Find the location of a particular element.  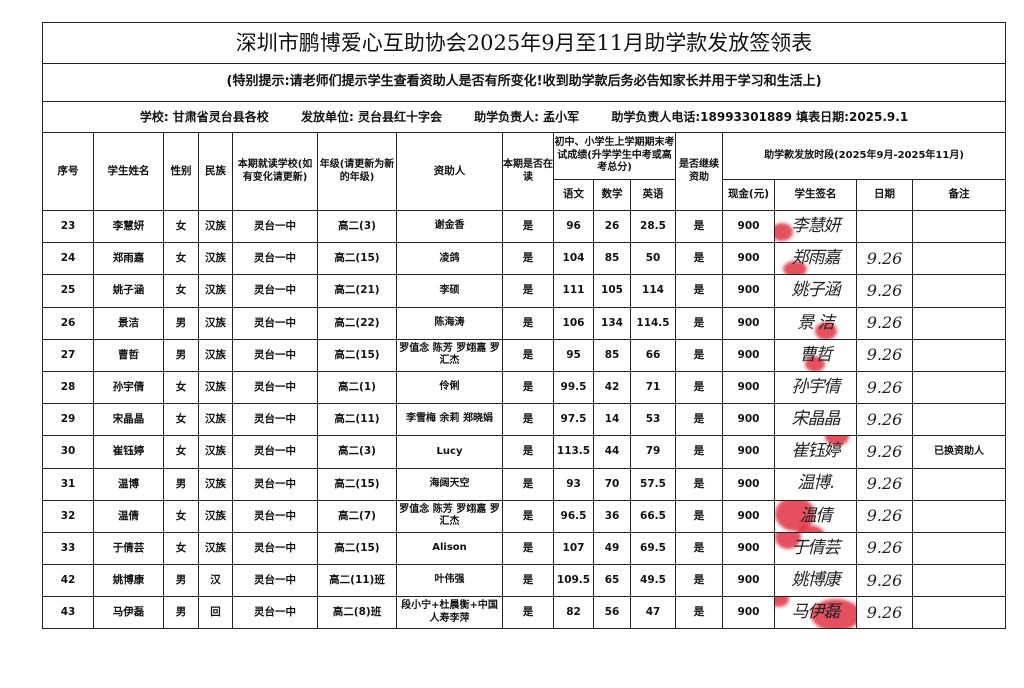

cell-name: 孙宇倩 is located at coordinates (128, 387).